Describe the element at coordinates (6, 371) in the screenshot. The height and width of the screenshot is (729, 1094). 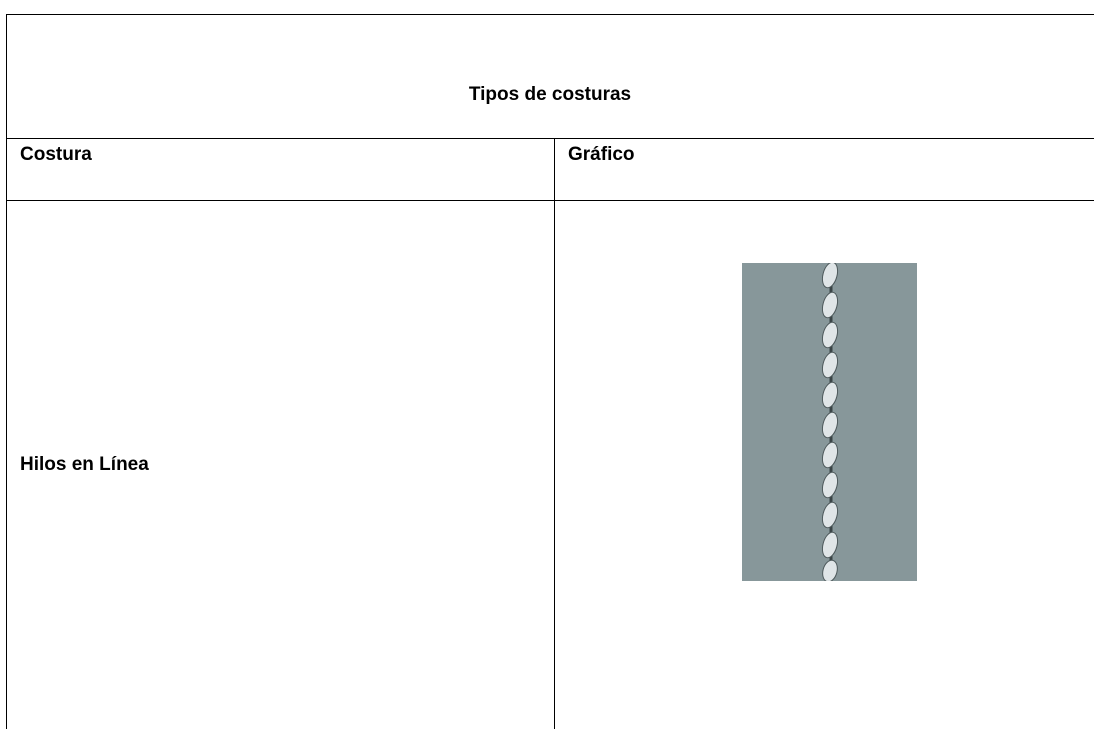
I see `border-left` at that location.